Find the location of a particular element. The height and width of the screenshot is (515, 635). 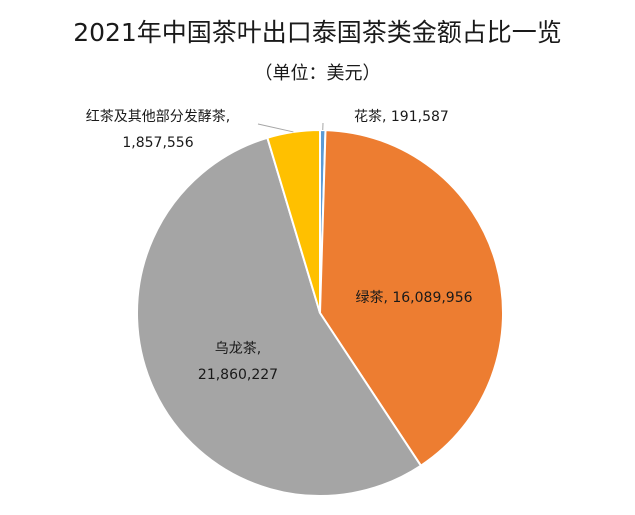

data-label-huacha: 花茶, 191,587 is located at coordinates (401, 117).